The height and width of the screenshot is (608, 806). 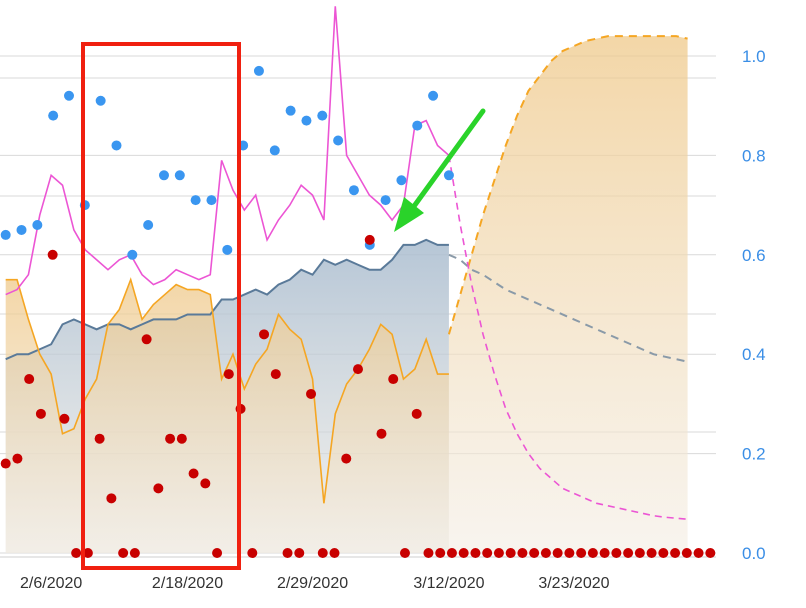 What do you see at coordinates (754, 305) in the screenshot?
I see `right-axis: 0.0 0.2 0.4 0.6 0.8 1.0` at bounding box center [754, 305].